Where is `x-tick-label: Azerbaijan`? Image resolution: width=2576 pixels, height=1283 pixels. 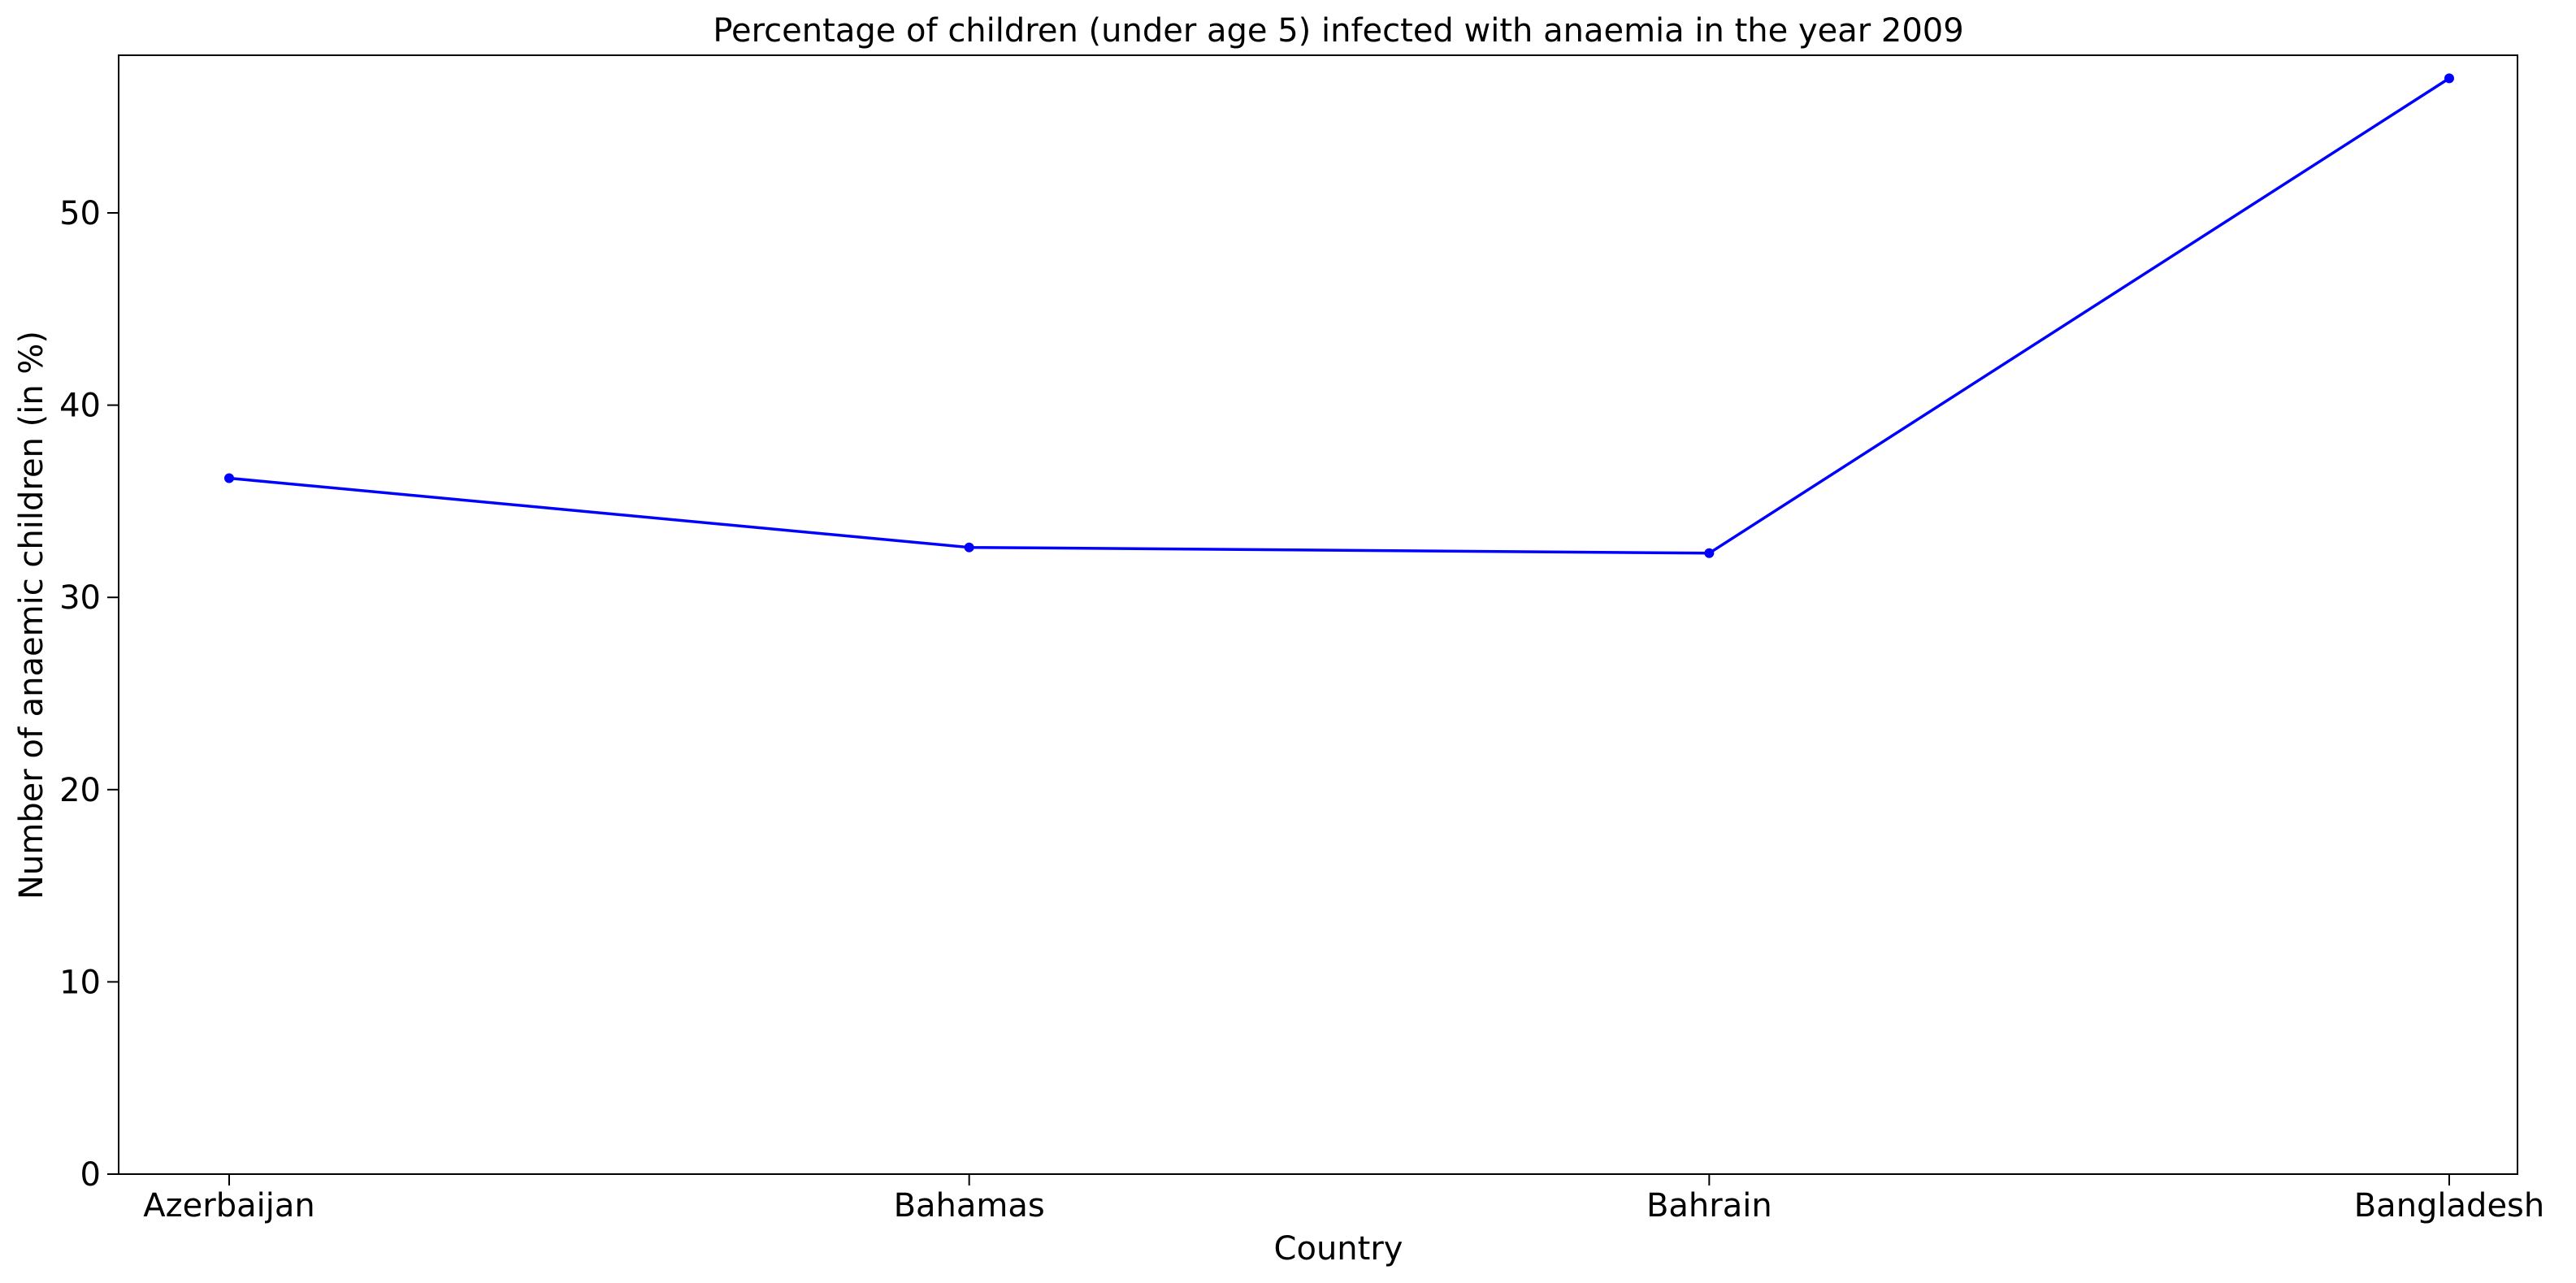 x-tick-label: Azerbaijan is located at coordinates (228, 1205).